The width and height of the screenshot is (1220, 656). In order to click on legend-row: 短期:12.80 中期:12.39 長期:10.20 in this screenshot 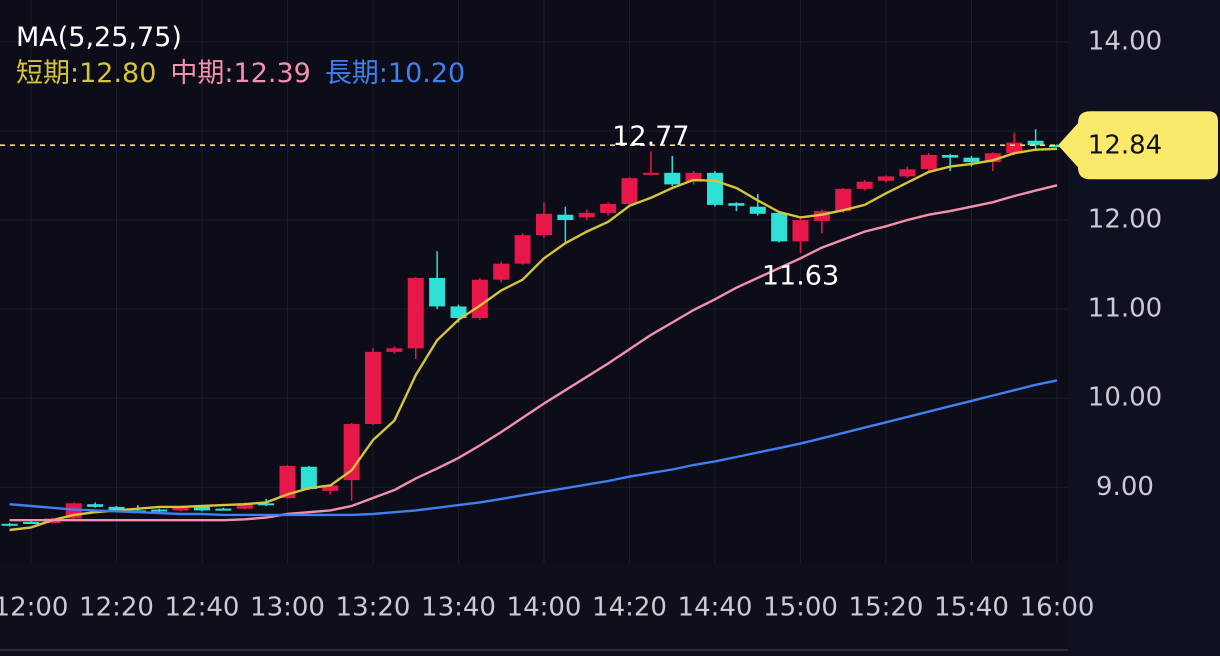, I will do `click(247, 74)`.